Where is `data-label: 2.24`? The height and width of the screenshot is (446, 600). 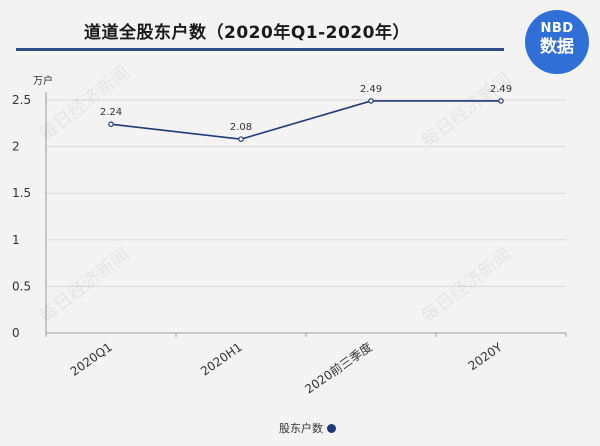
data-label: 2.24 is located at coordinates (111, 112).